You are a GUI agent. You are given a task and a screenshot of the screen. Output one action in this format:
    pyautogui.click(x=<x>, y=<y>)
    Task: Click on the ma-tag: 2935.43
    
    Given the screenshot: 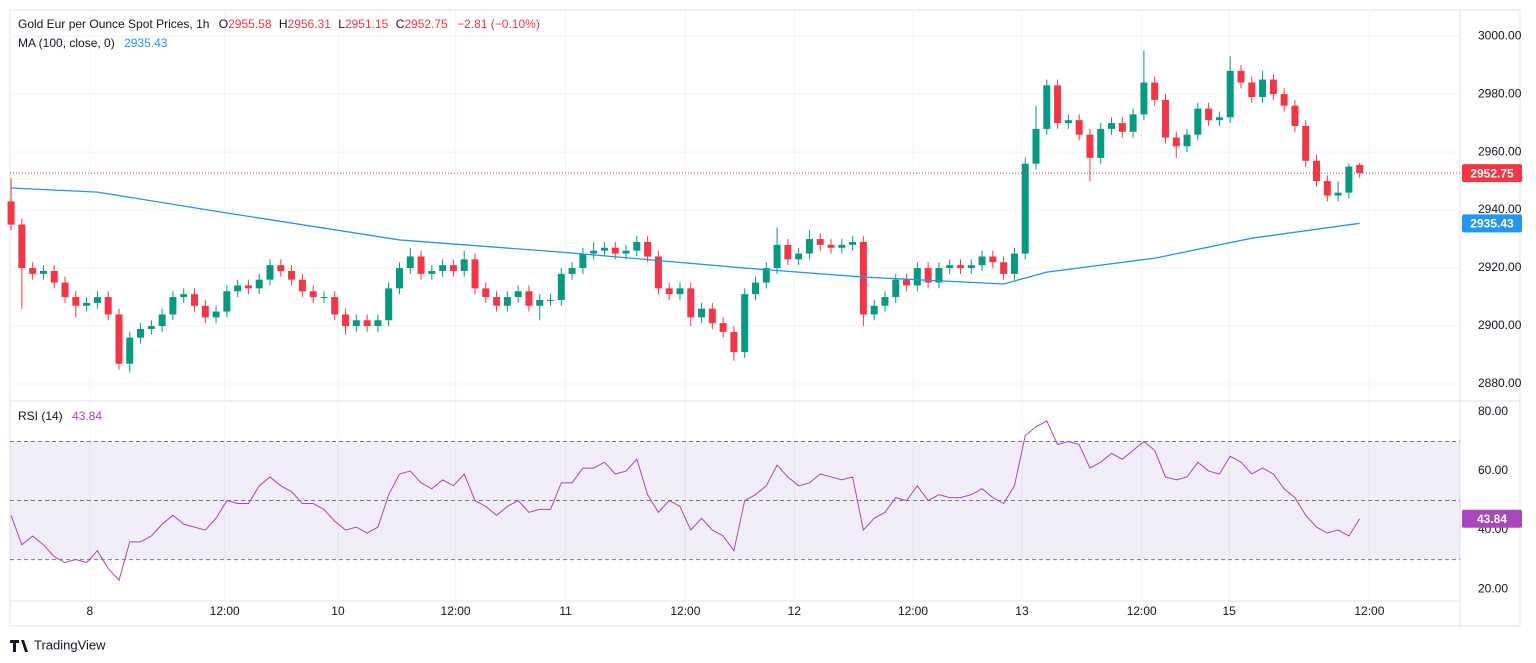 What is the action you would take?
    pyautogui.click(x=1492, y=223)
    